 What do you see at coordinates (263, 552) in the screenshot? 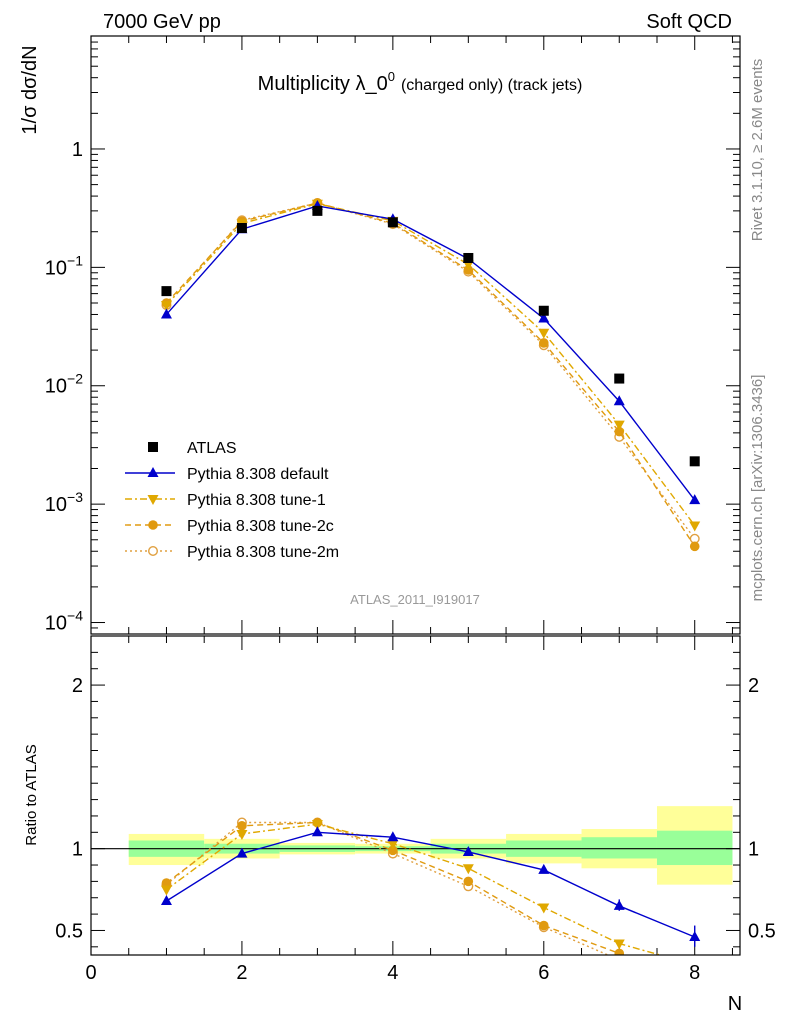
I see `legend-label: Pythia 8.308 tune-2m` at bounding box center [263, 552].